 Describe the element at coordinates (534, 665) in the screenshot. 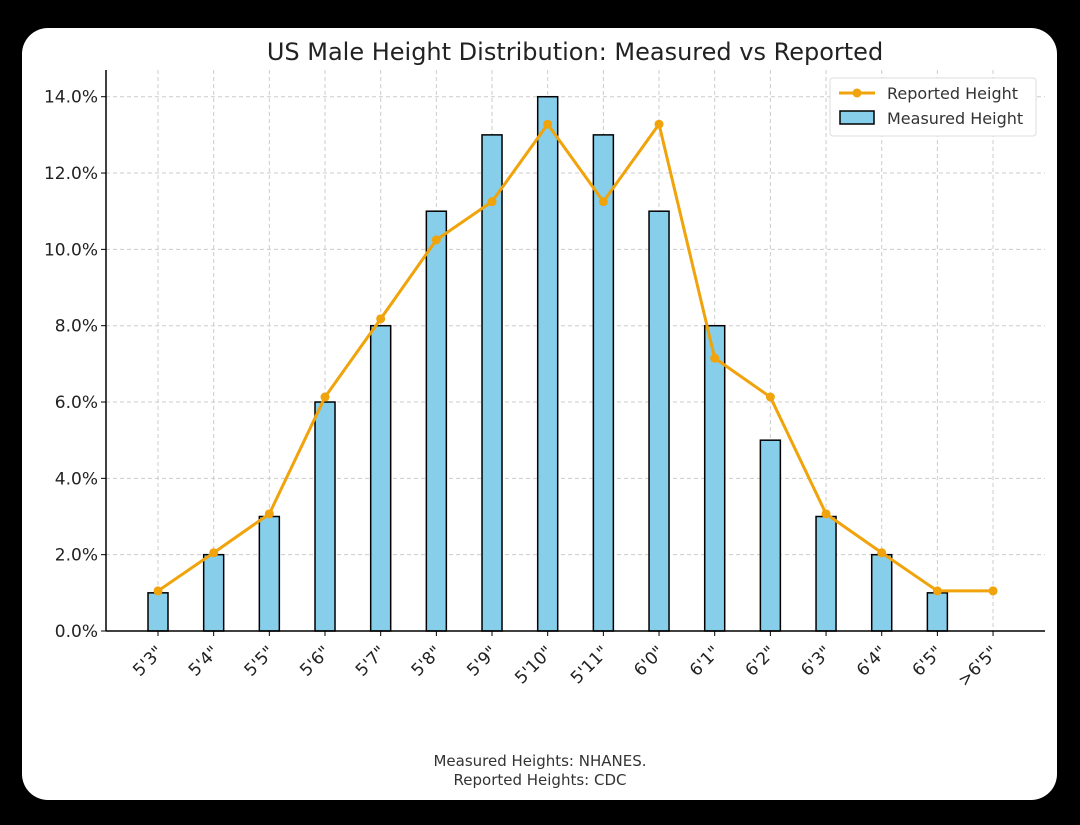

I see `x-tick-label: 5'10"` at that location.